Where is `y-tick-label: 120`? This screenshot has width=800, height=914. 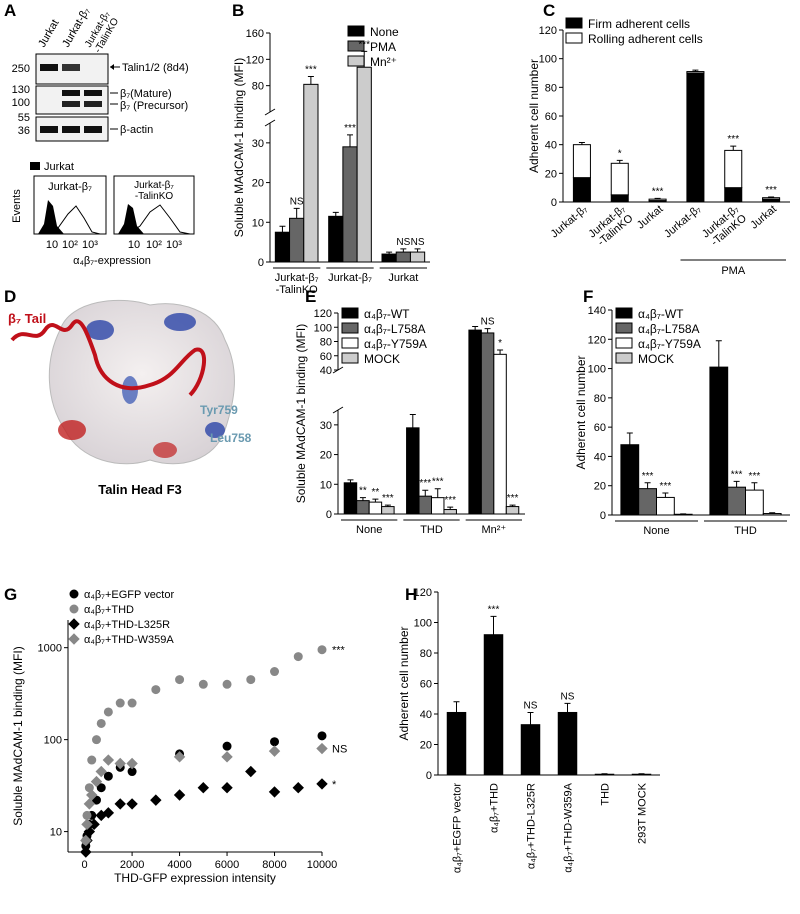
y-tick-label: 120 is located at coordinates (548, 31).